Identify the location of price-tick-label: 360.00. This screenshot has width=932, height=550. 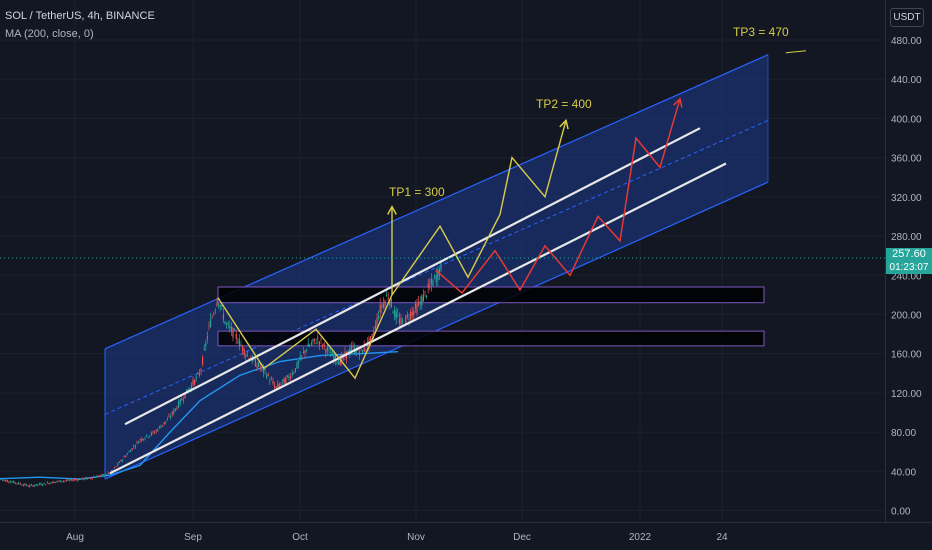
(906, 159).